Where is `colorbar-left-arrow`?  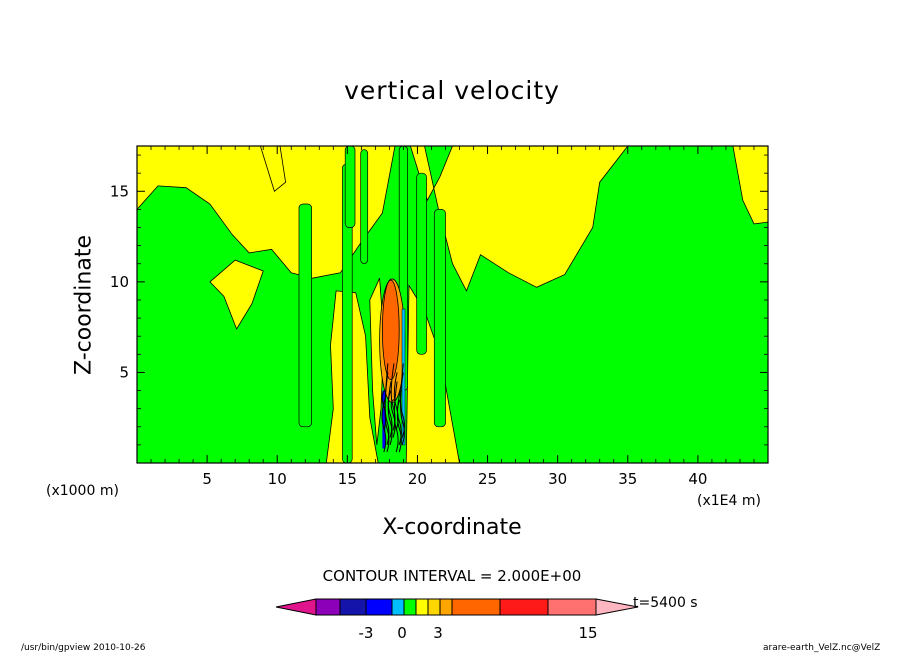 colorbar-left-arrow is located at coordinates (296, 607).